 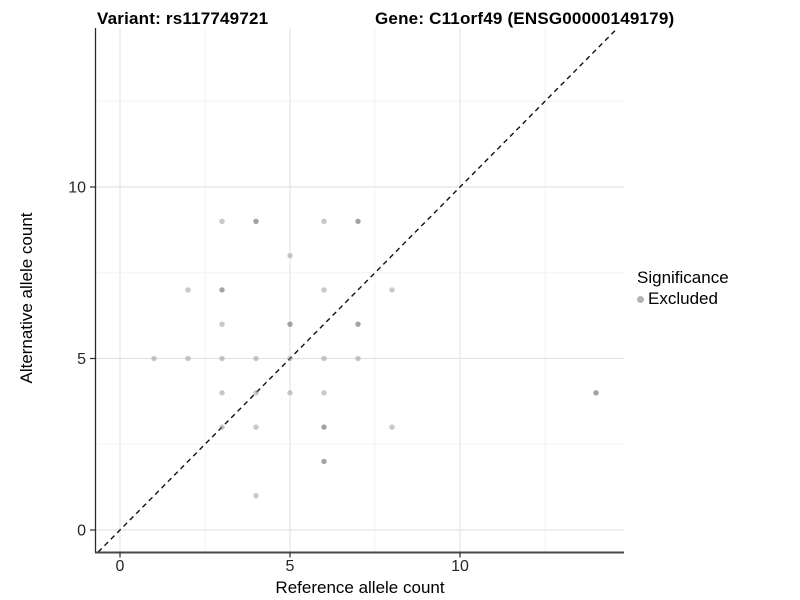 What do you see at coordinates (525, 18) in the screenshot?
I see `gene-title: Gene: C11orf49 (ENSG00000149179)` at bounding box center [525, 18].